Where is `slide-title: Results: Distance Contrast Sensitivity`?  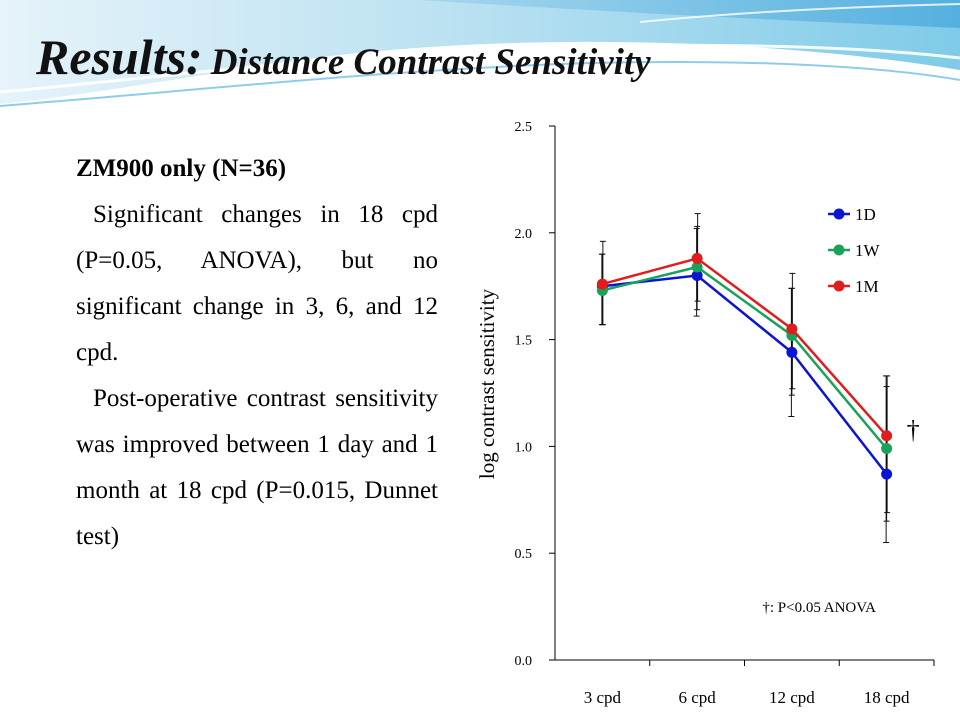 slide-title: Results: Distance Contrast Sensitivity is located at coordinates (343, 57).